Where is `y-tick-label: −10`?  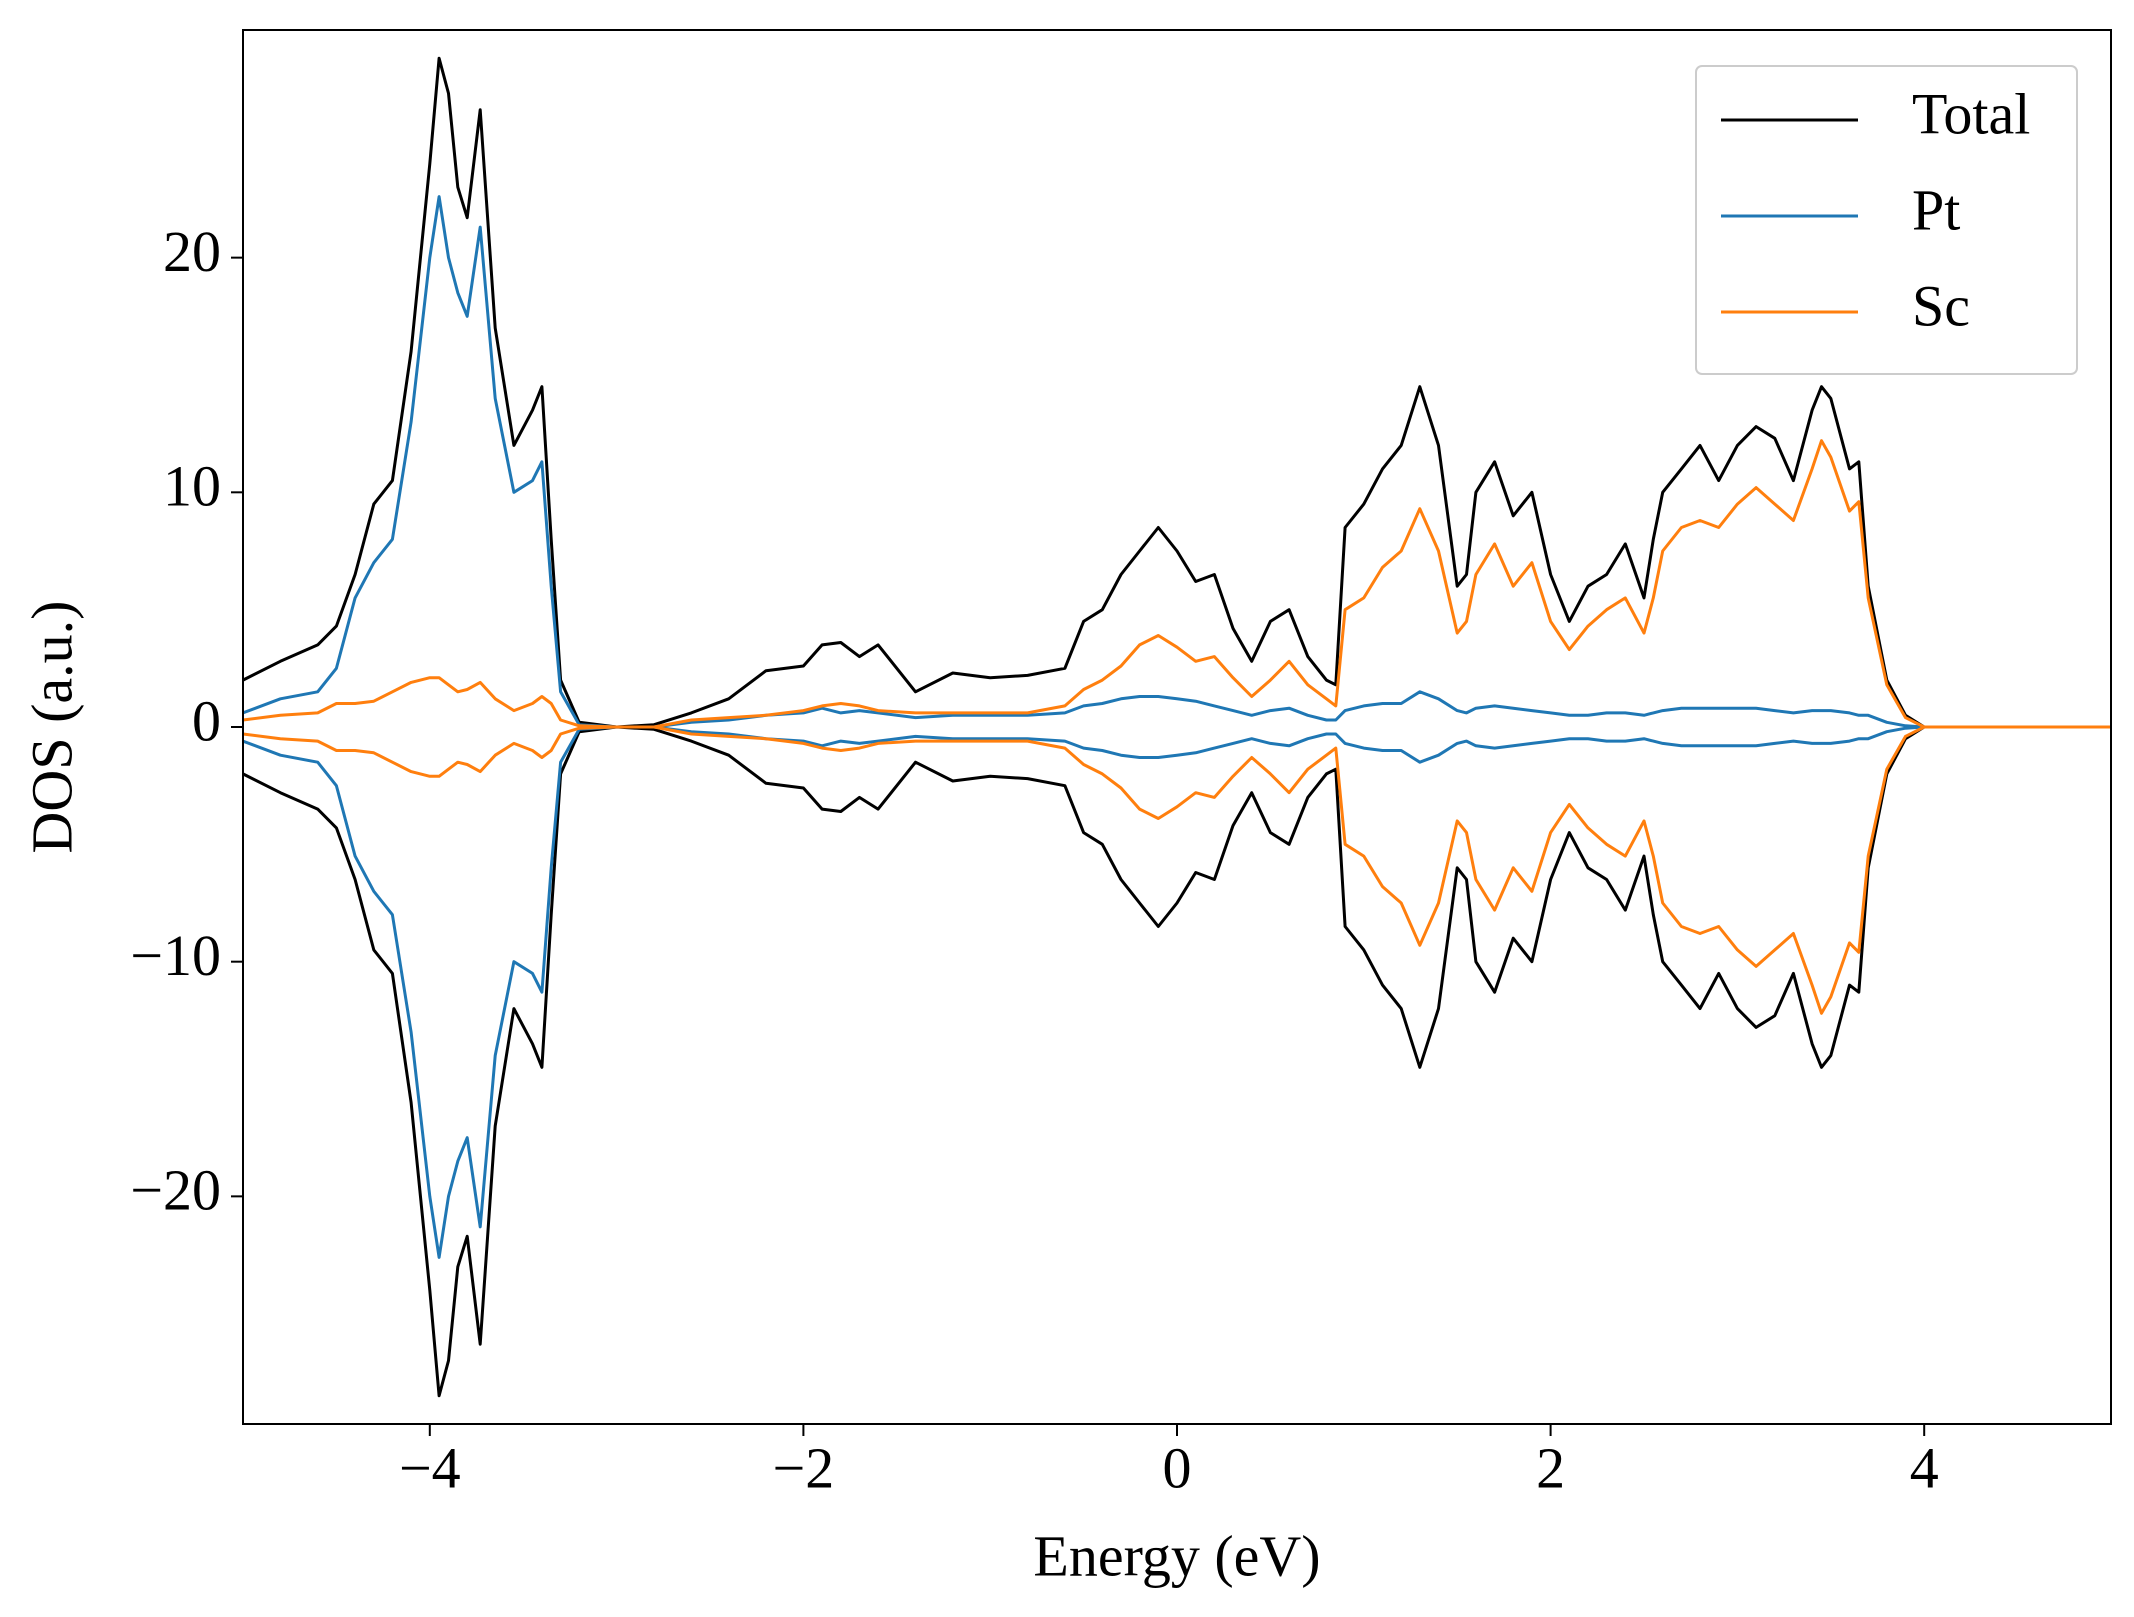 y-tick-label: −10 is located at coordinates (175, 955).